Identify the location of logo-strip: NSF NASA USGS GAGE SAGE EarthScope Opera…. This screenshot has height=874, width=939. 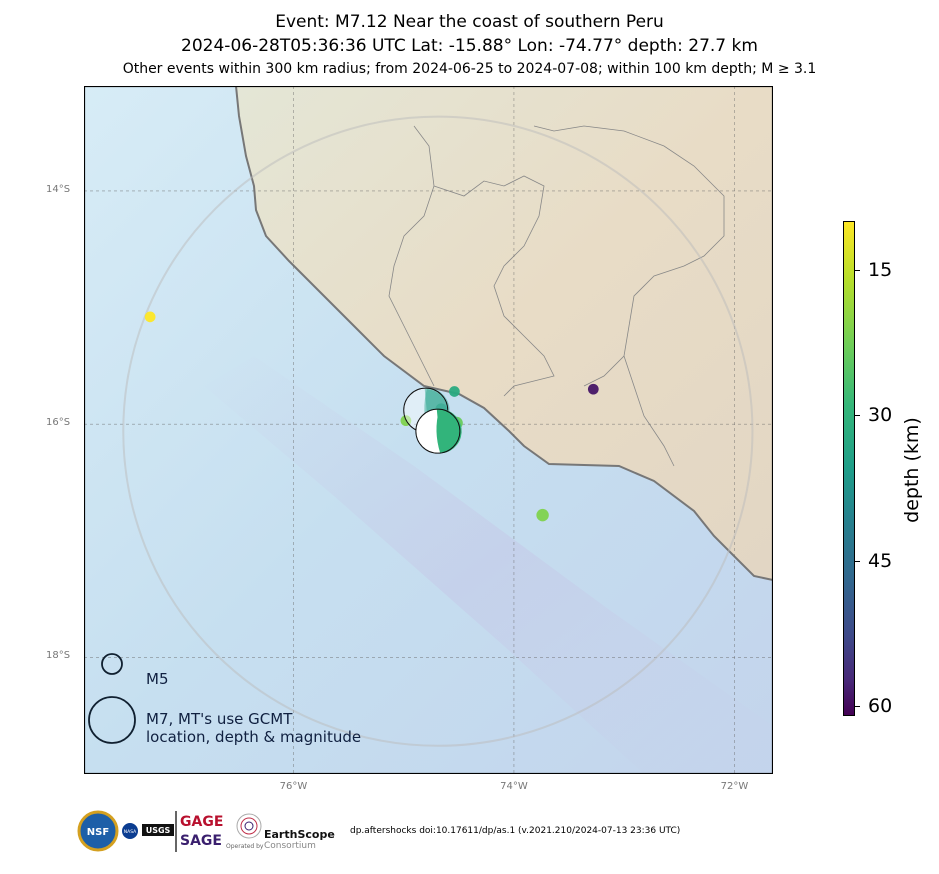
(206, 831).